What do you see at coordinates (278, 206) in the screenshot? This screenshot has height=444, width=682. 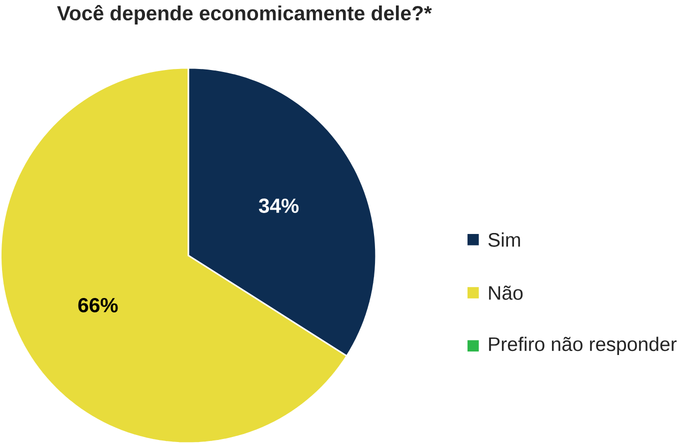 I see `data-label: 34%` at bounding box center [278, 206].